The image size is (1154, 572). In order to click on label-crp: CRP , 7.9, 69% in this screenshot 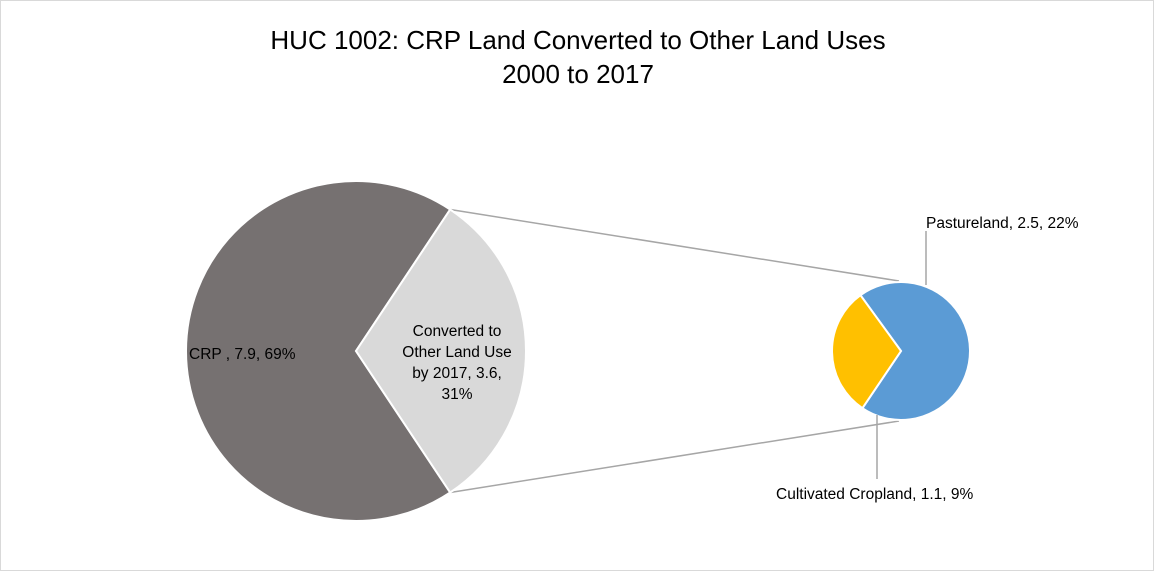, I will do `click(242, 354)`.